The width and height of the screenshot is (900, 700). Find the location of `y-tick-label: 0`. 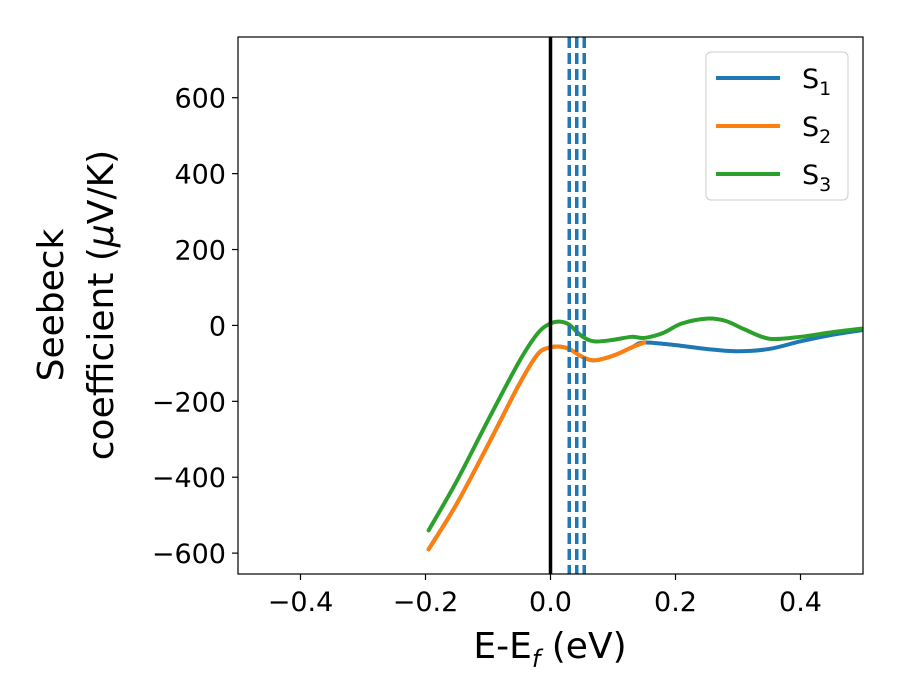

y-tick-label: 0 is located at coordinates (217, 326).